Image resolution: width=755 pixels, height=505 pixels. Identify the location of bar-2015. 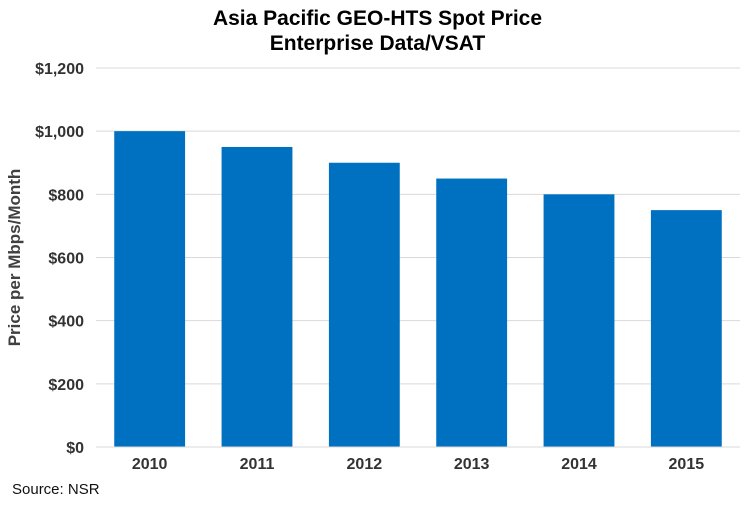
(686, 328).